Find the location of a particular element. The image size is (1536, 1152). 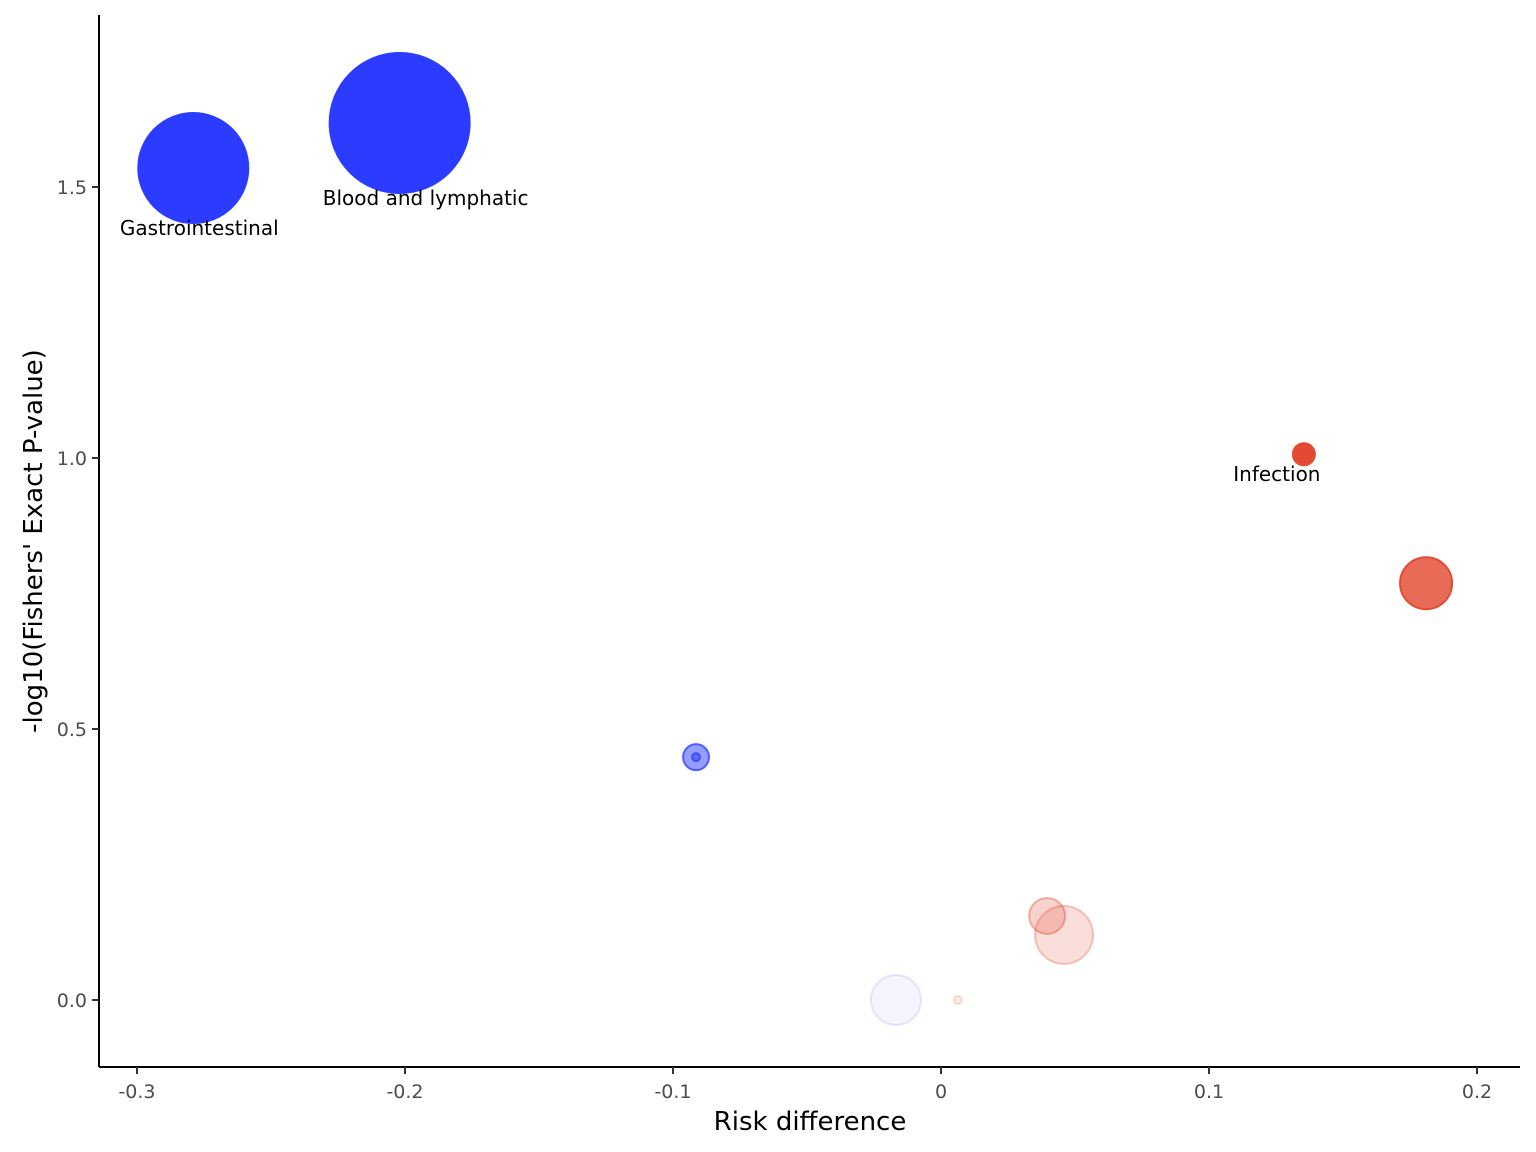

y-tick-label: 0.5 is located at coordinates (72, 730).